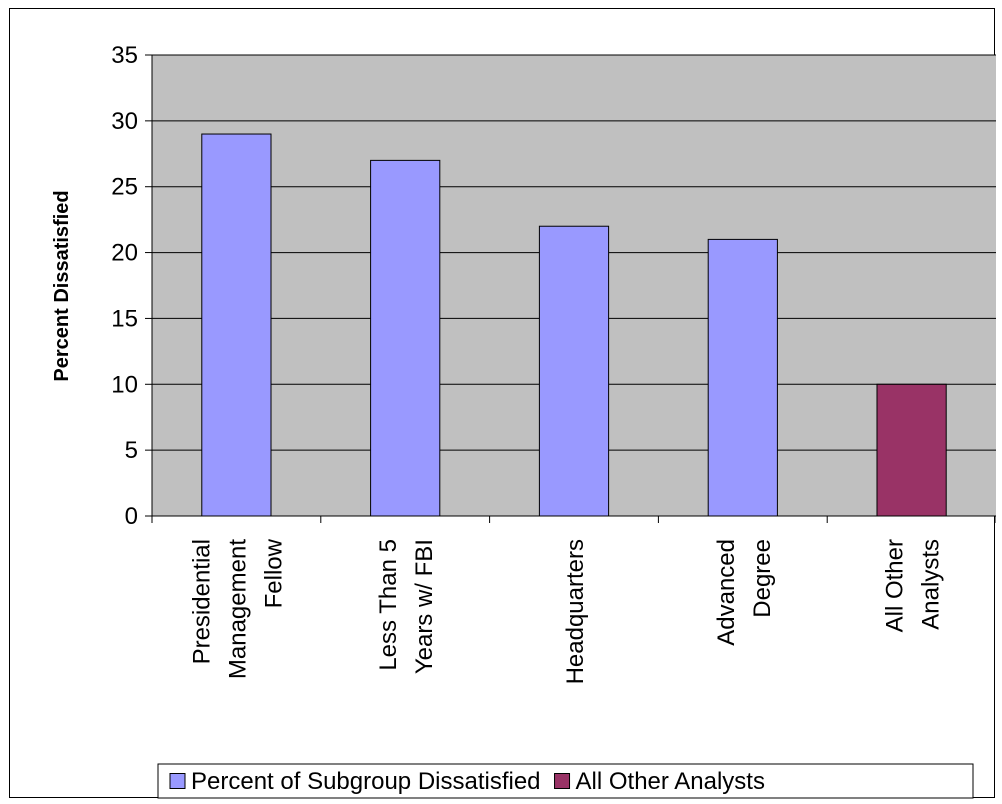 The height and width of the screenshot is (804, 1002). Describe the element at coordinates (273, 573) in the screenshot. I see `x-tick-label: Fellow` at that location.